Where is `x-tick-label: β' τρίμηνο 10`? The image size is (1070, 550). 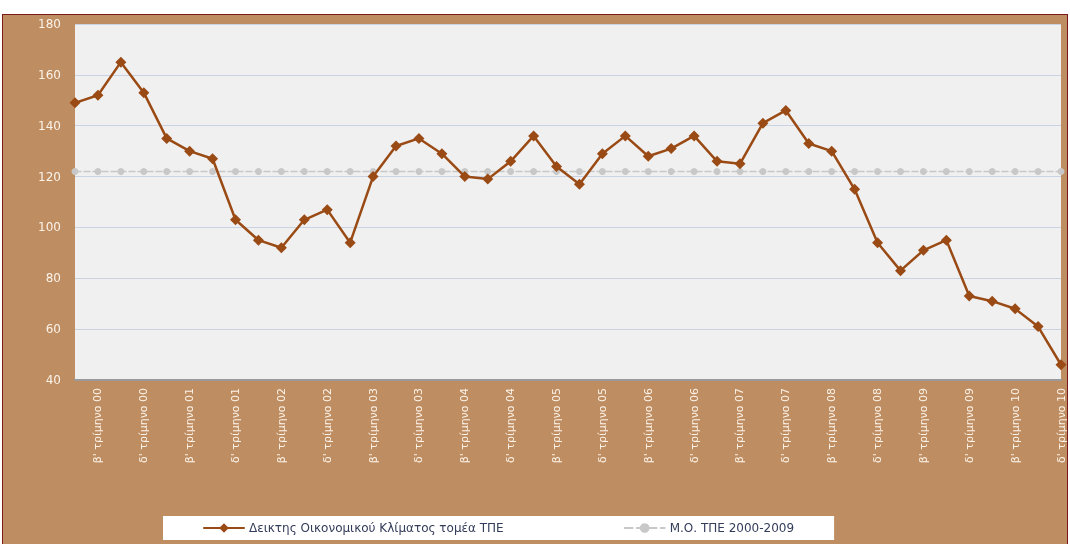
x-tick-label: β' τρίμηνο 10 is located at coordinates (1015, 426).